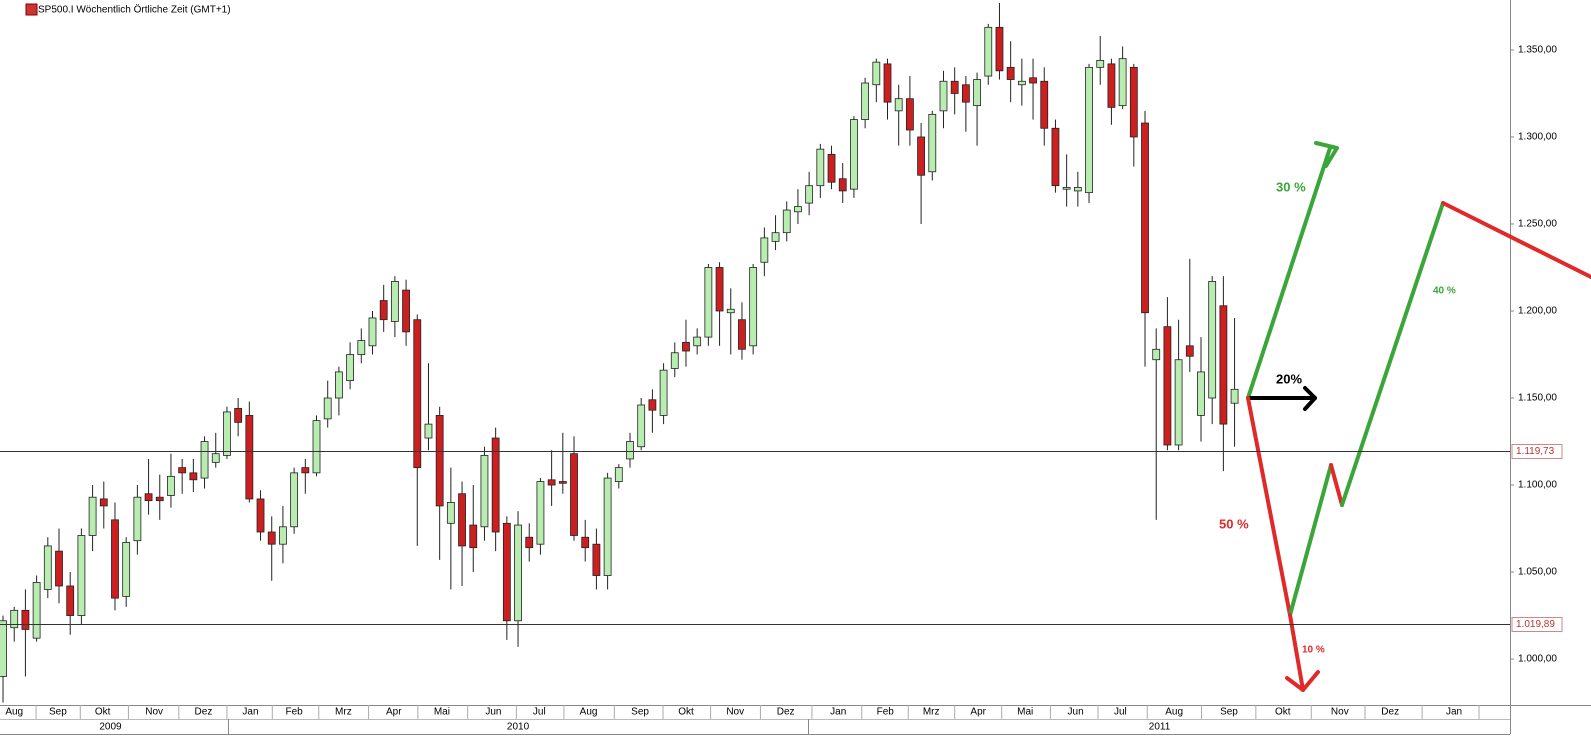  Describe the element at coordinates (786, 712) in the screenshot. I see `x-tick-label: Dez` at that location.